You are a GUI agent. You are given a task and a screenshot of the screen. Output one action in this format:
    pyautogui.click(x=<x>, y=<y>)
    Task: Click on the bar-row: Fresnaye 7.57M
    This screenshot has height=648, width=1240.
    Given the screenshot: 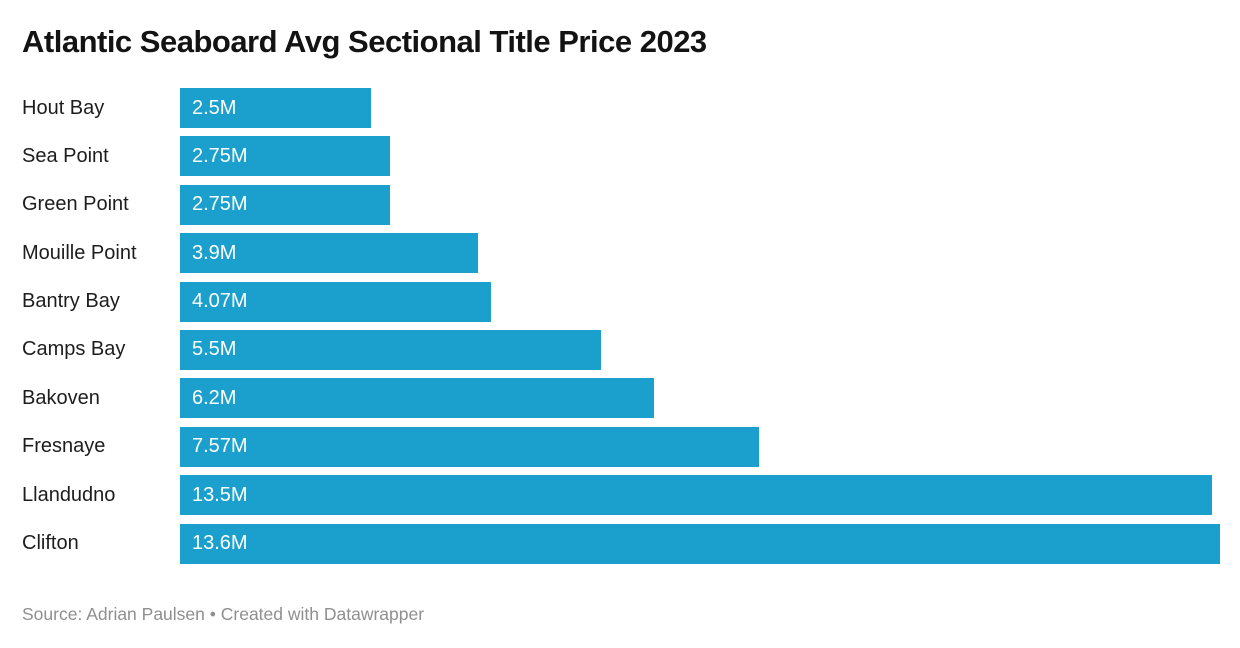 What is the action you would take?
    pyautogui.click(x=620, y=446)
    